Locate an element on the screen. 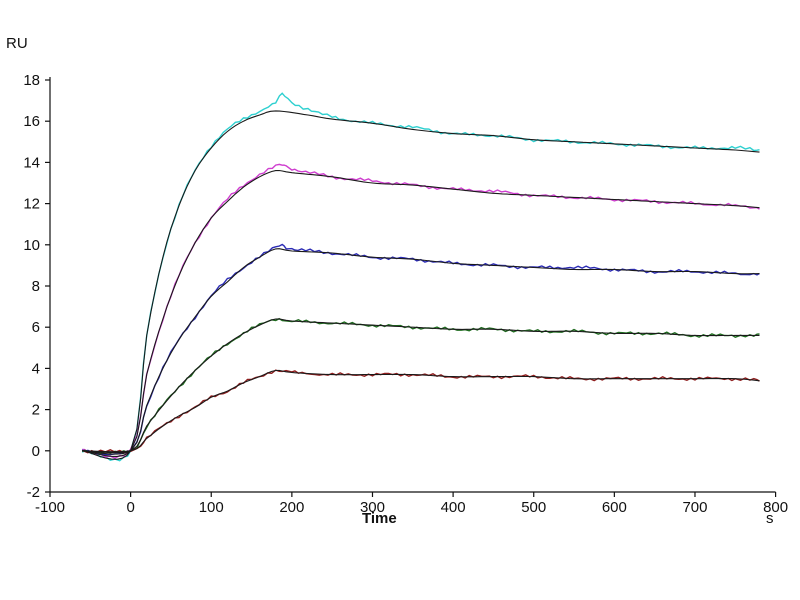 Image resolution: width=800 pixels, height=600 pixels. svg-text: 16 is located at coordinates (31, 121).